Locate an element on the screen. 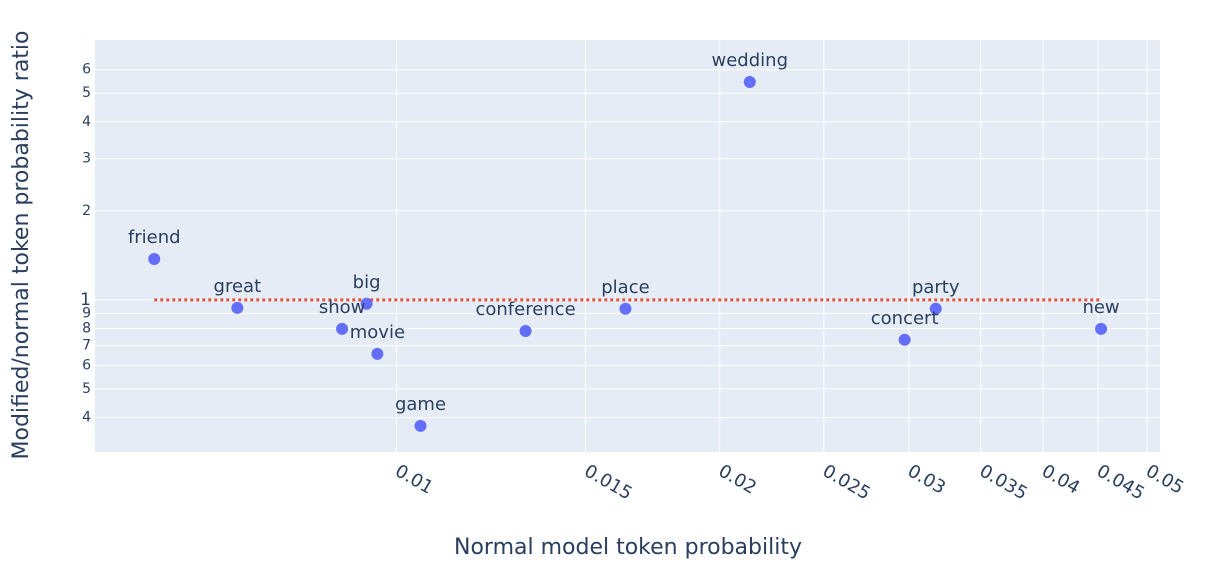  point-label: wedding is located at coordinates (750, 60).